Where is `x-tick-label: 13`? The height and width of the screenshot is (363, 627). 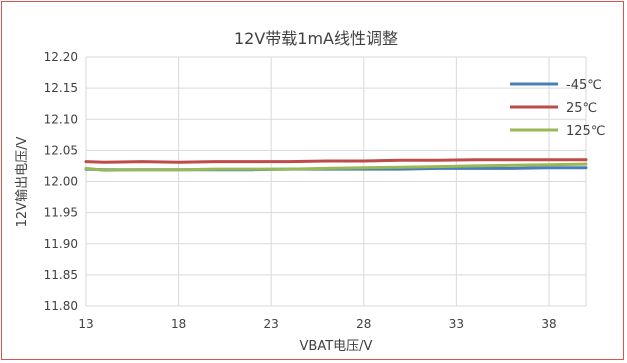
x-tick-label: 13 is located at coordinates (85, 324).